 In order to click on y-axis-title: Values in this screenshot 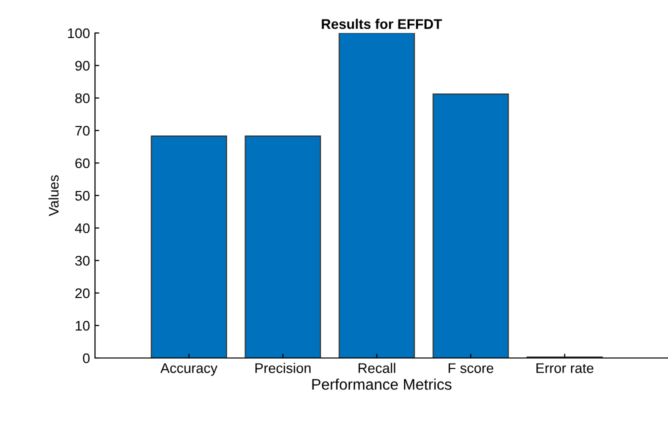, I will do `click(53, 195)`.